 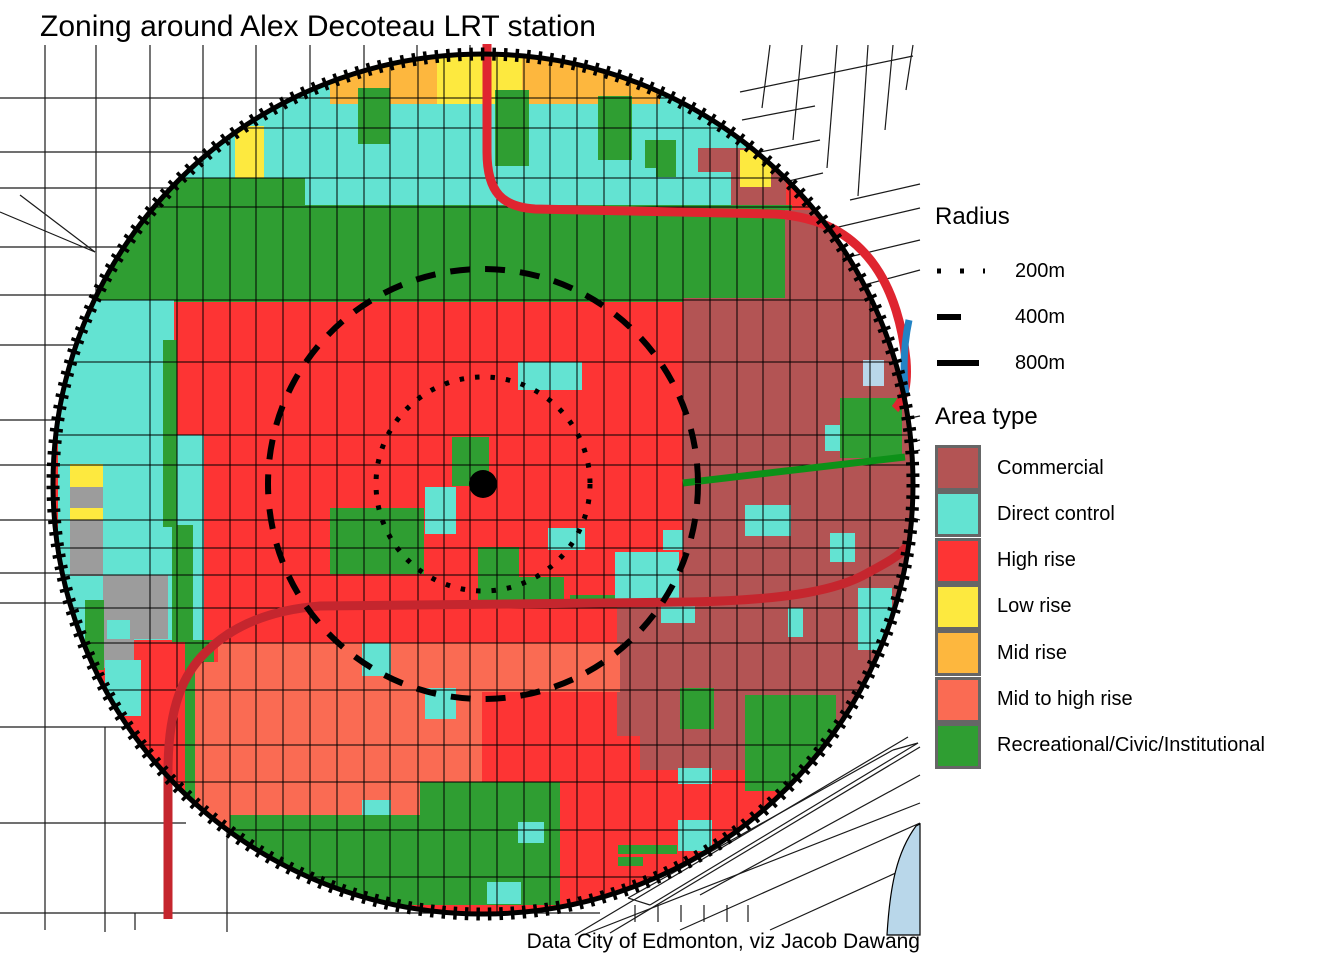 I want to click on area-type-item: High rise, so click(x=1005, y=560).